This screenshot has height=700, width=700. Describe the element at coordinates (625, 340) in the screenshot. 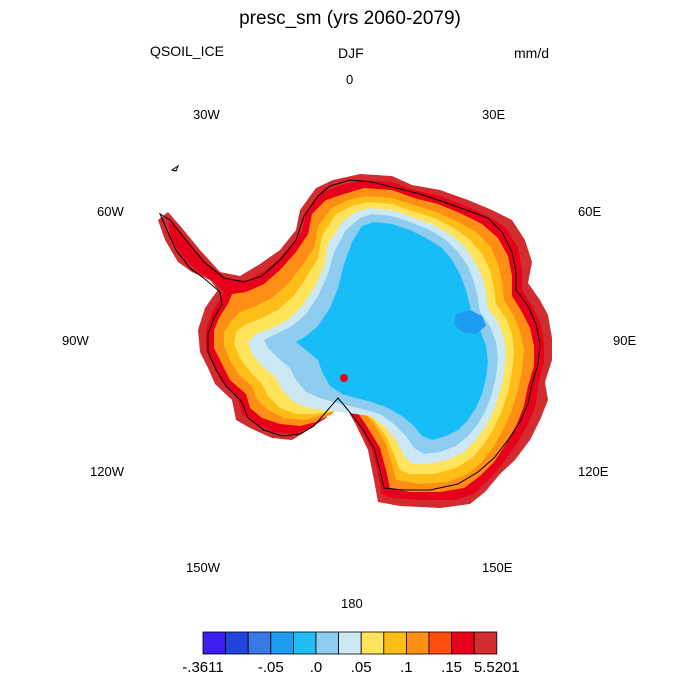

I see `lon-label-90e: 90E` at that location.